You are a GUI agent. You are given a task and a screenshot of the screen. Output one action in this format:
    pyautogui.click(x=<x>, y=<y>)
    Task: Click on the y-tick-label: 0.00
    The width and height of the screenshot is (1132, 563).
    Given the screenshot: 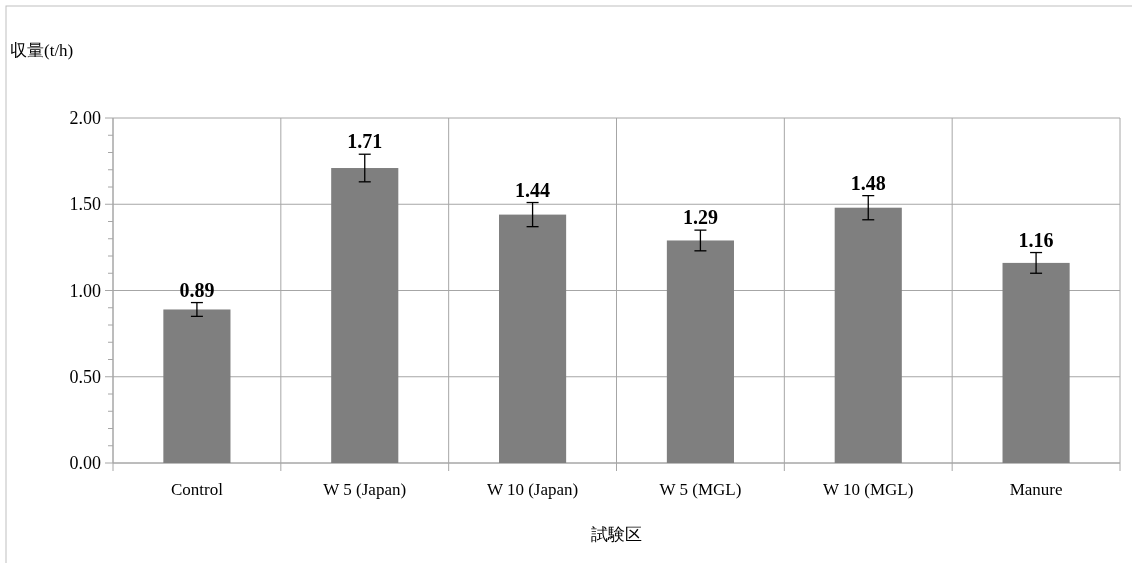 What is the action you would take?
    pyautogui.click(x=85, y=463)
    